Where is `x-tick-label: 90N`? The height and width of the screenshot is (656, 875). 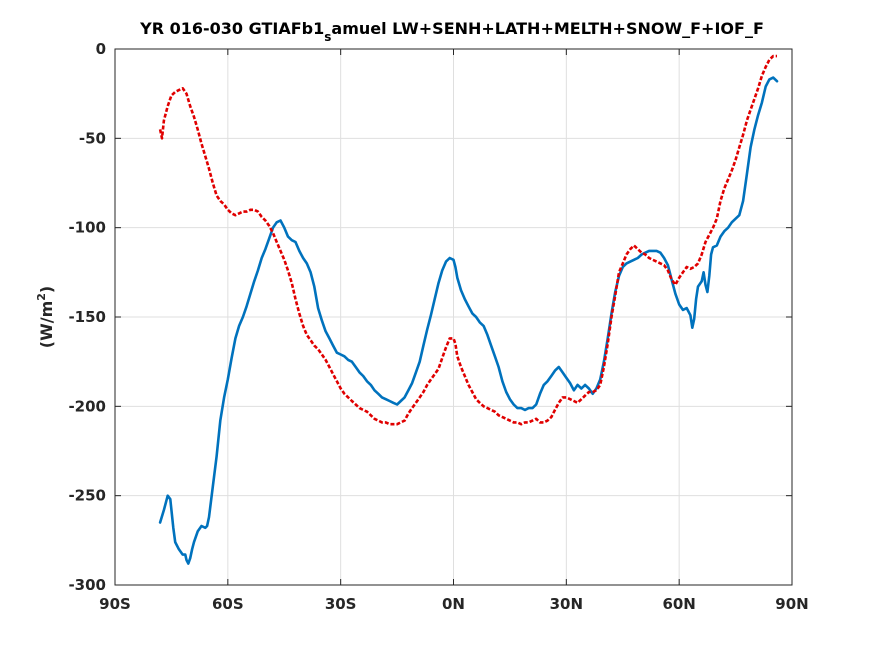 x-tick-label: 90N is located at coordinates (791, 604).